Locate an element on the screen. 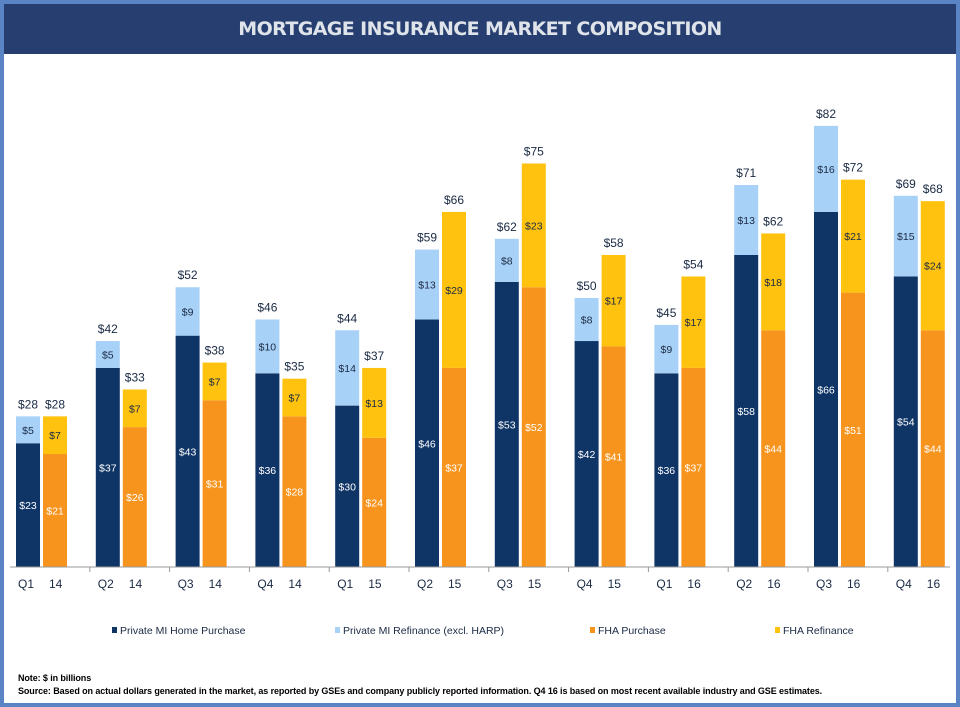 The image size is (960, 707). data-label: $17 is located at coordinates (694, 323).